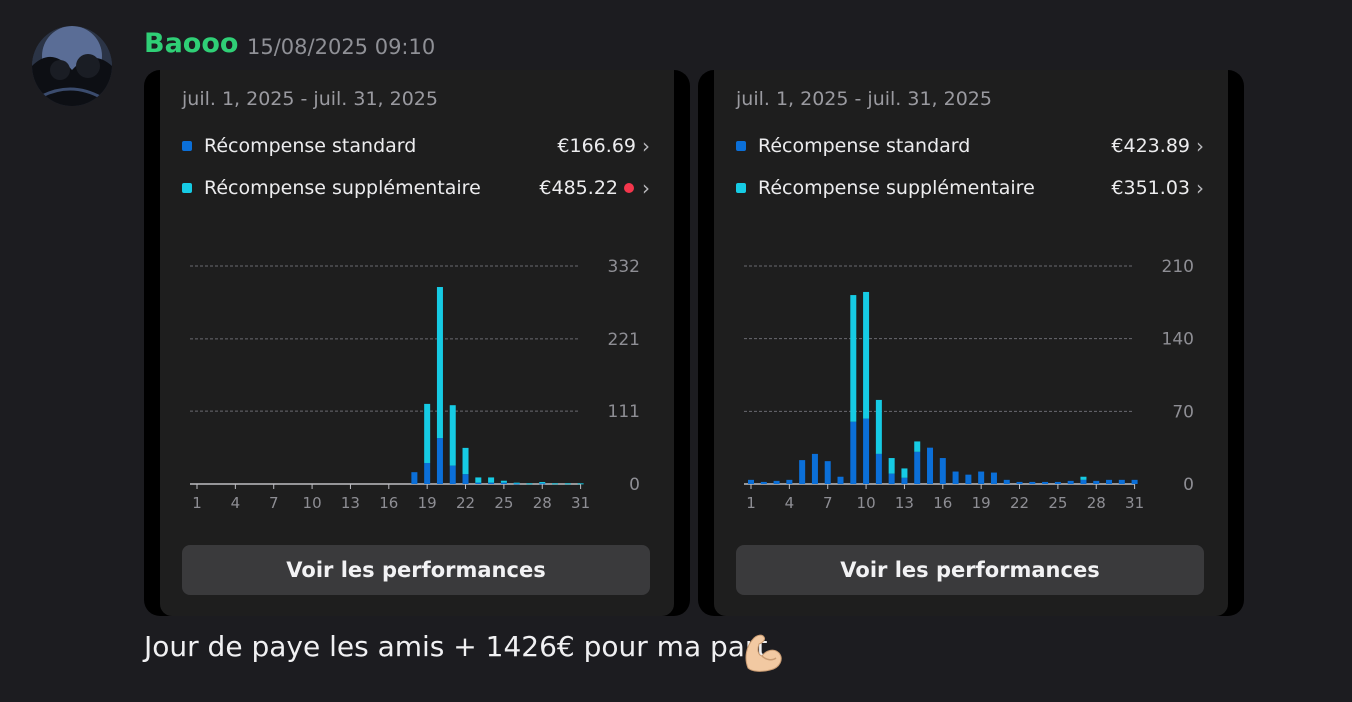 The width and height of the screenshot is (1352, 702). Describe the element at coordinates (1178, 267) in the screenshot. I see `y-tick-label: 210` at that location.